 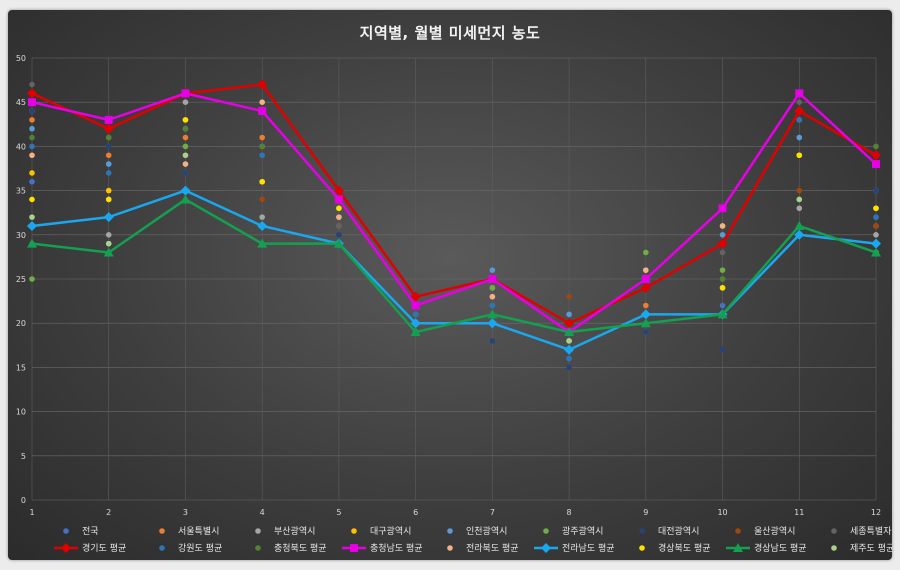 I want to click on y-tick-label: 40, so click(x=21, y=146).